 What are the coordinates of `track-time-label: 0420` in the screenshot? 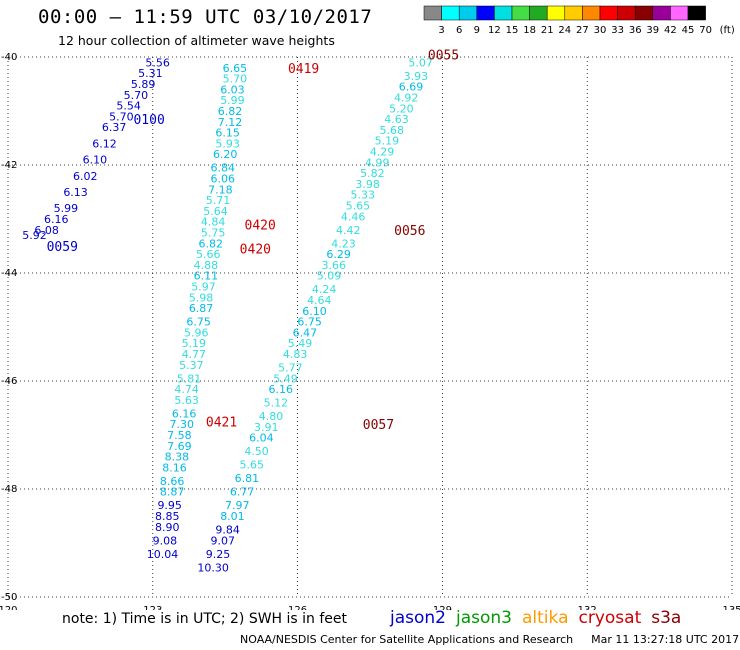 It's located at (260, 225).